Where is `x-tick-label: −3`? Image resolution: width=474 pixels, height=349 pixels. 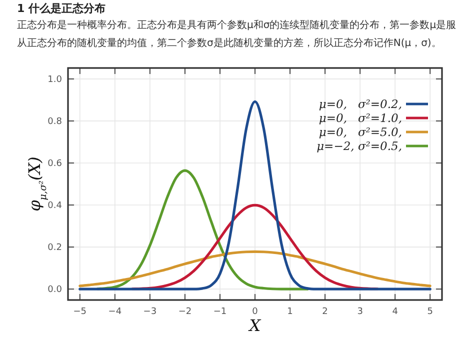
x-tick-label: −3 is located at coordinates (150, 312).